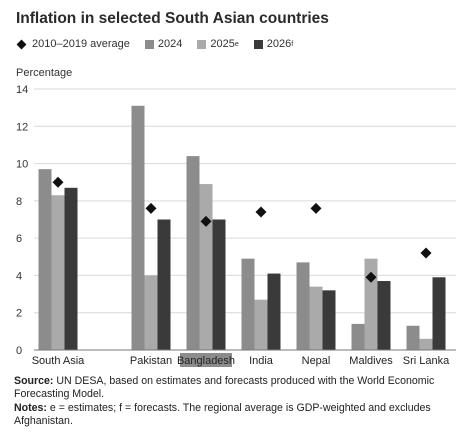  I want to click on bar-2024-india, so click(248, 304).